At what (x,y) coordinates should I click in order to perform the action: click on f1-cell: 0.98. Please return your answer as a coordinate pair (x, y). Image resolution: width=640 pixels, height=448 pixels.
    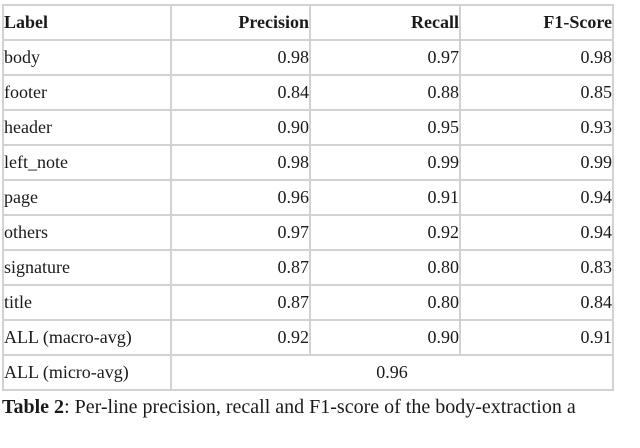
    Looking at the image, I should click on (536, 57).